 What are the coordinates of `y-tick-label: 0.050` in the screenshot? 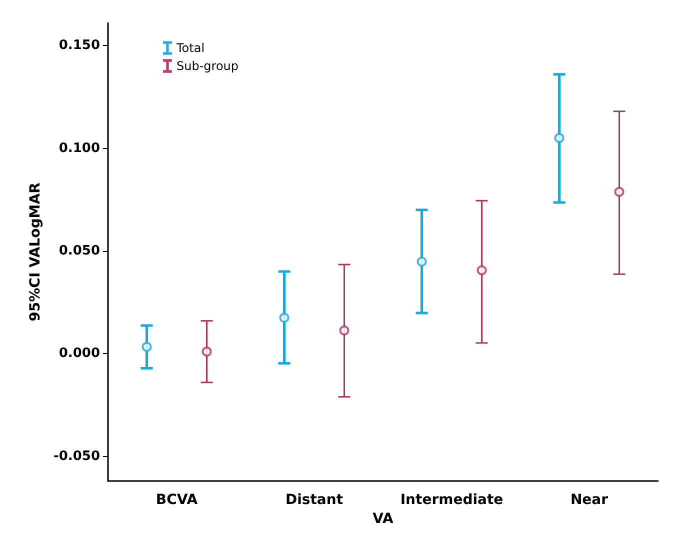 It's located at (79, 250).